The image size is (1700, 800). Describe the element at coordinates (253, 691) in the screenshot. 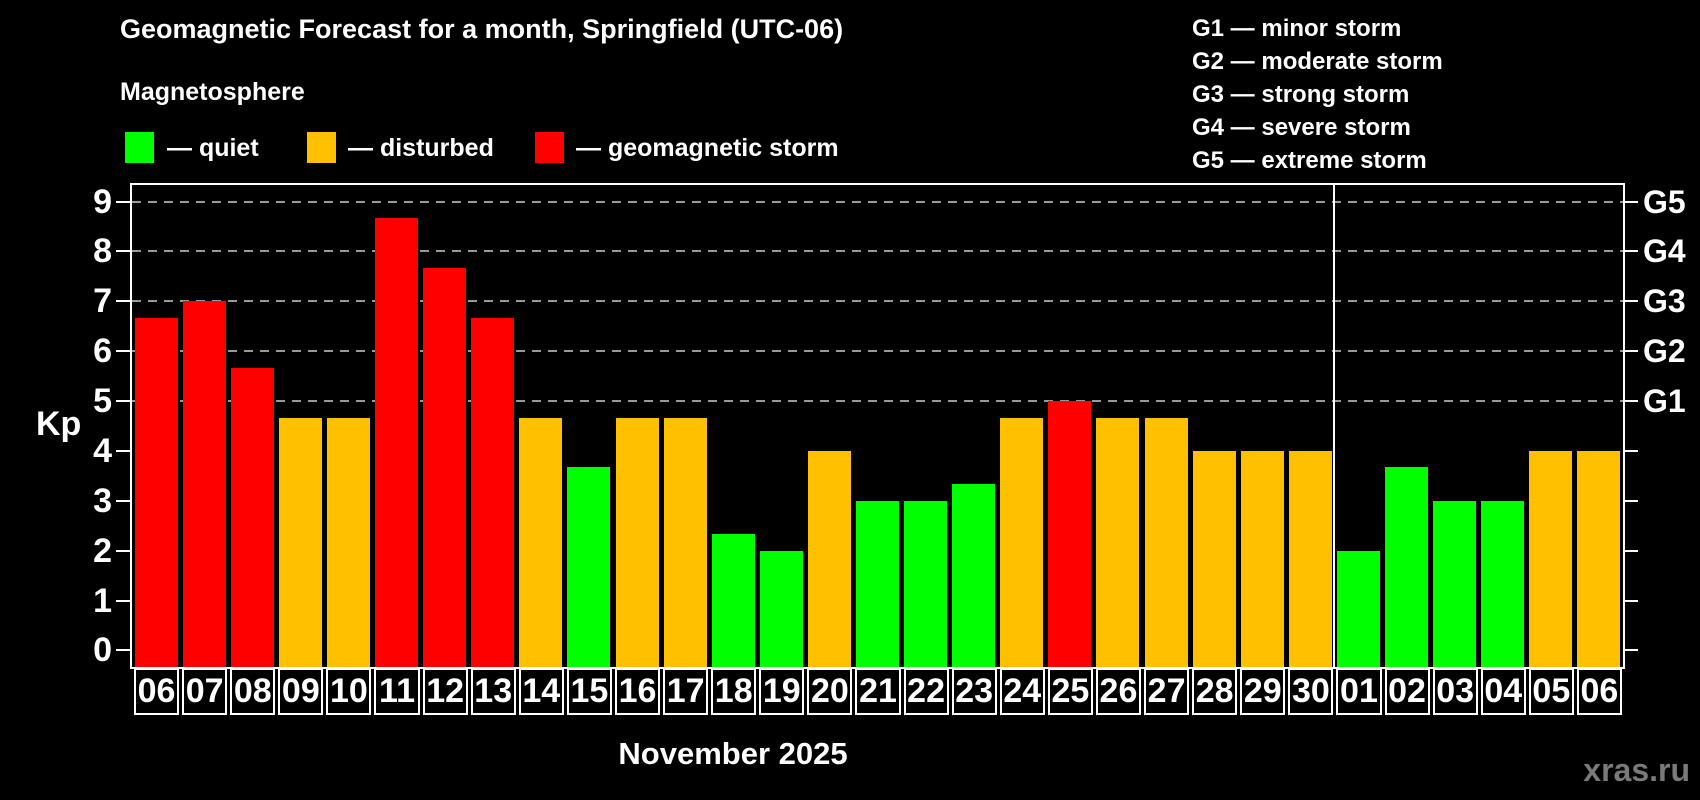

I see `x-tick-cell-08: 08` at that location.